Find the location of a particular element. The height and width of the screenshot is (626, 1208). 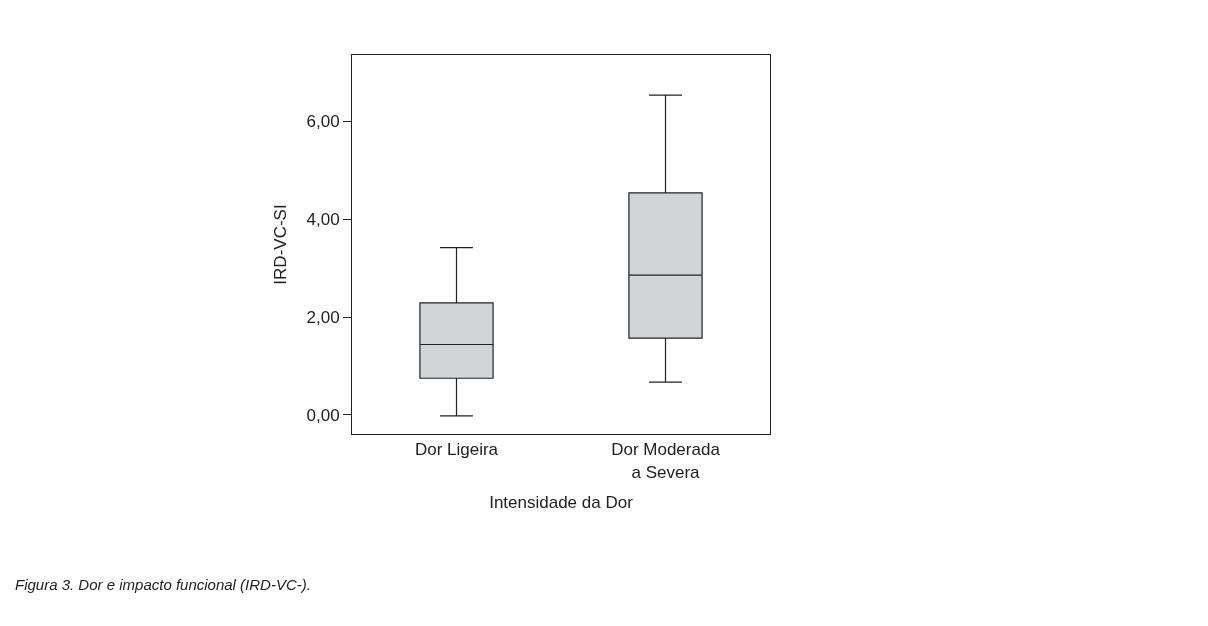

y-axis-title: IRD-VC-SI is located at coordinates (281, 244).